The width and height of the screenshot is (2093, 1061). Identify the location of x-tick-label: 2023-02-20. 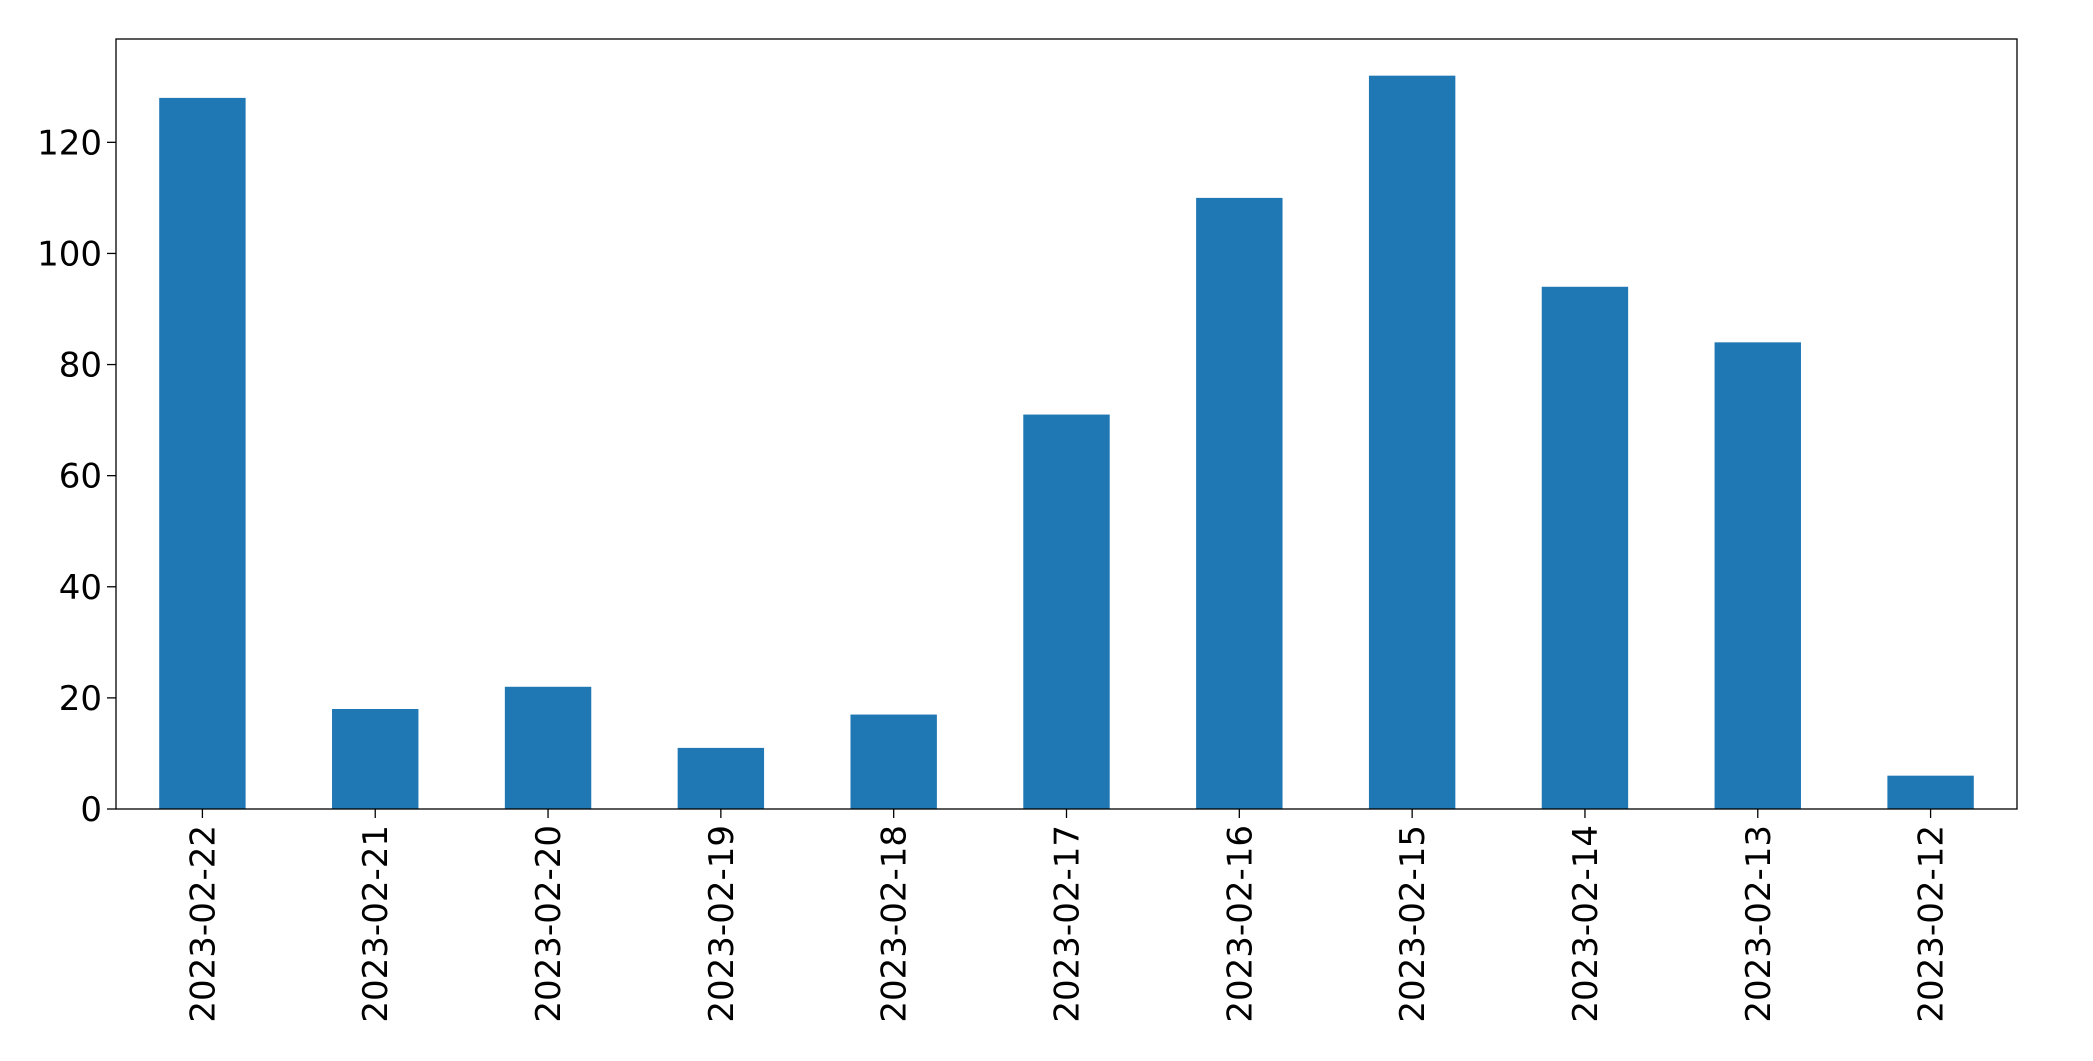
(549, 924).